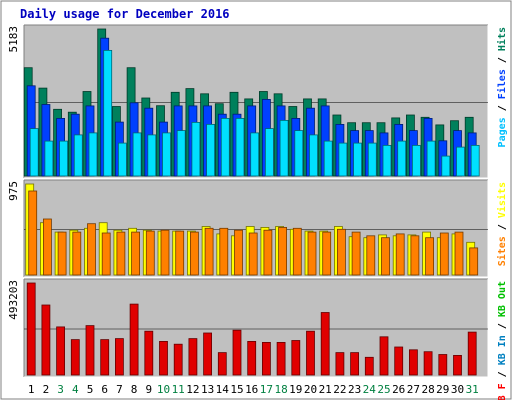 The image size is (512, 400). What do you see at coordinates (427, 389) in the screenshot?
I see `x-tick-label-day-28: 28` at bounding box center [427, 389].